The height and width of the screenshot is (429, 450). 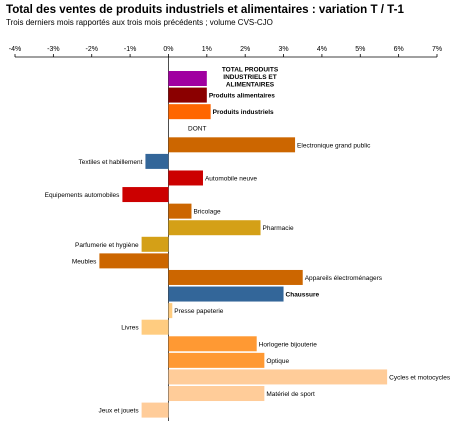 What do you see at coordinates (399, 49) in the screenshot?
I see `x-tick-label: 6%` at bounding box center [399, 49].